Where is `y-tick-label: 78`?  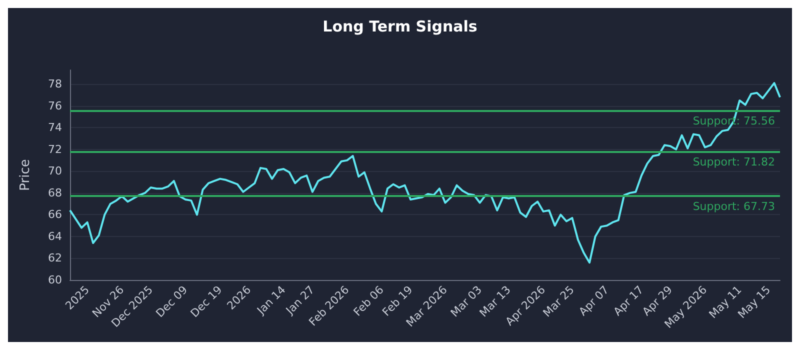
y-tick-label: 78 is located at coordinates (55, 84).